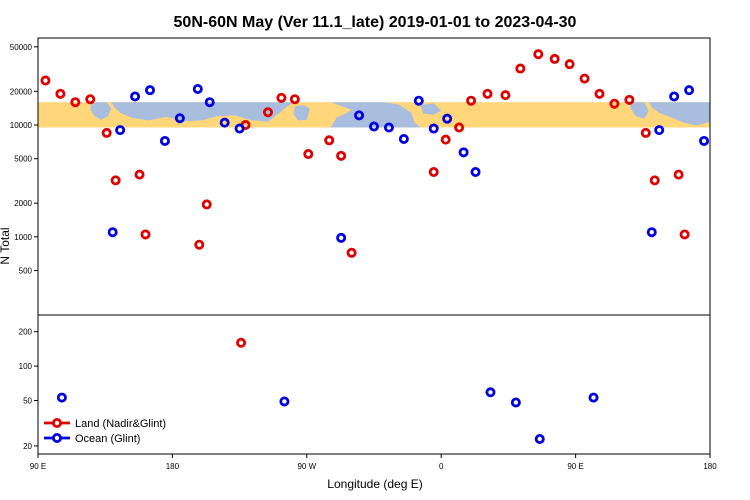  Describe the element at coordinates (26, 366) in the screenshot. I see `y-tick-label: 100` at that location.